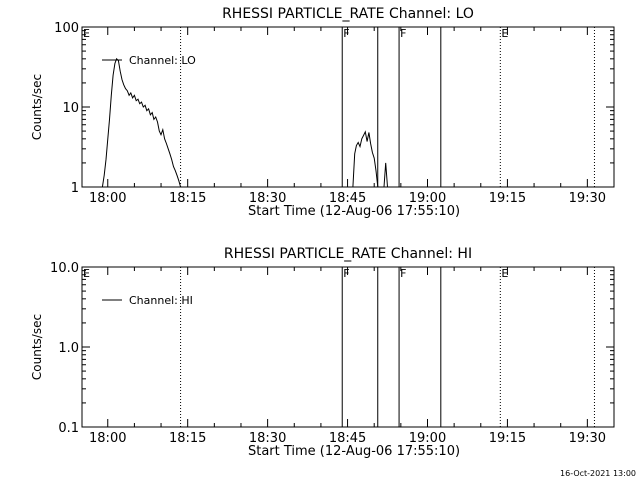 The height and width of the screenshot is (480, 640). I want to click on chart-title: RHESSI PARTICLE_RATE Channel: HI, so click(348, 254).